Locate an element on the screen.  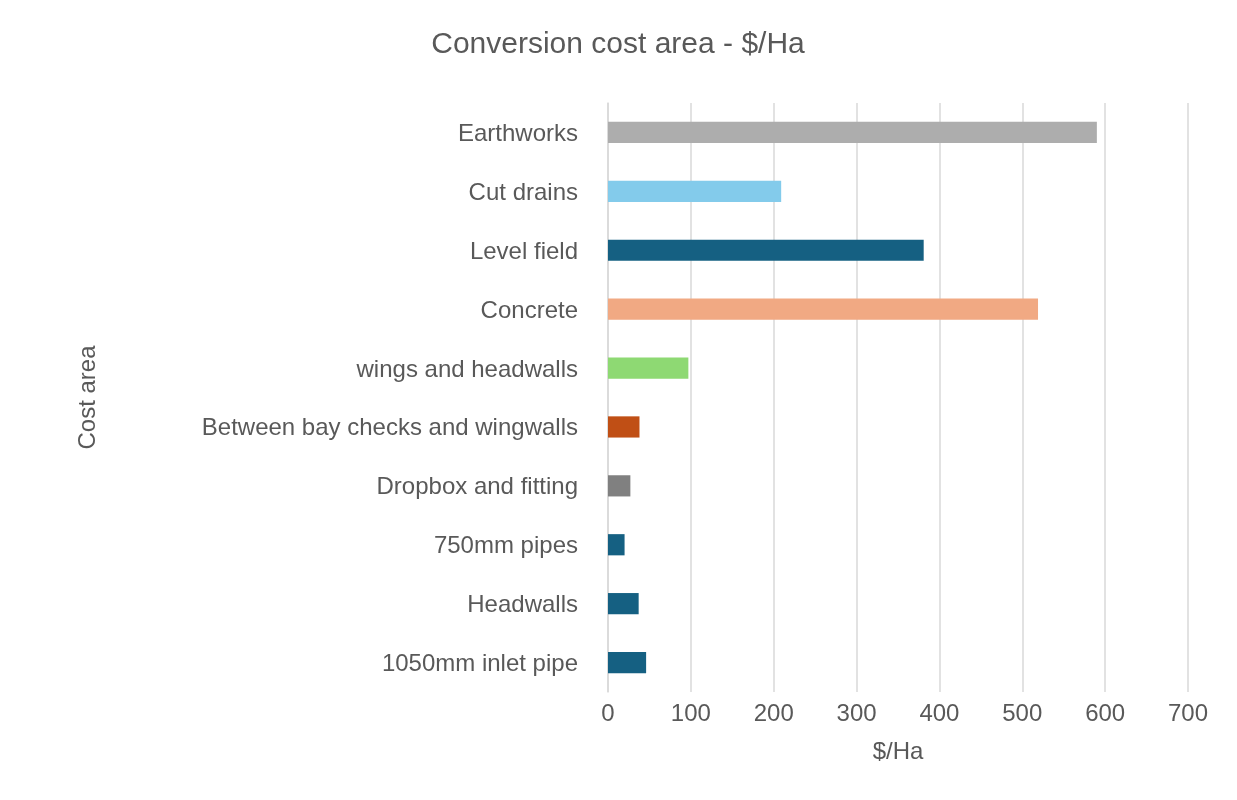
x-axis-title: $/Ha is located at coordinates (898, 750).